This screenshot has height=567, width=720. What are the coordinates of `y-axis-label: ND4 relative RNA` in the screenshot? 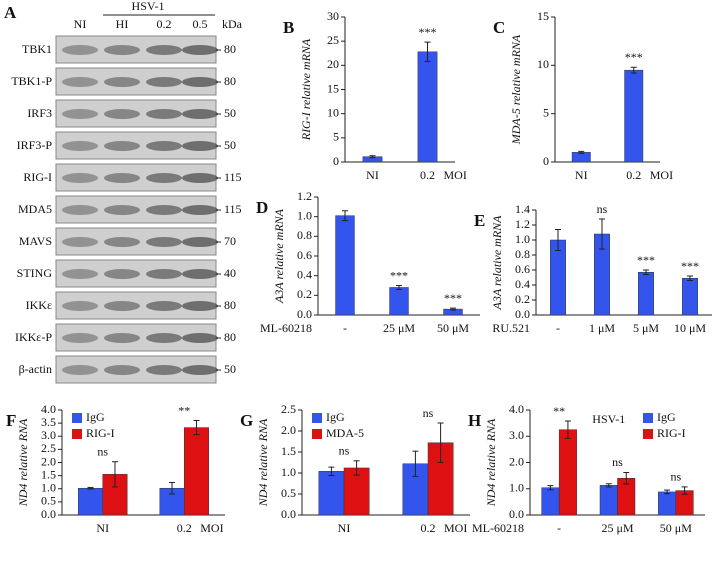 It's located at (491, 462).